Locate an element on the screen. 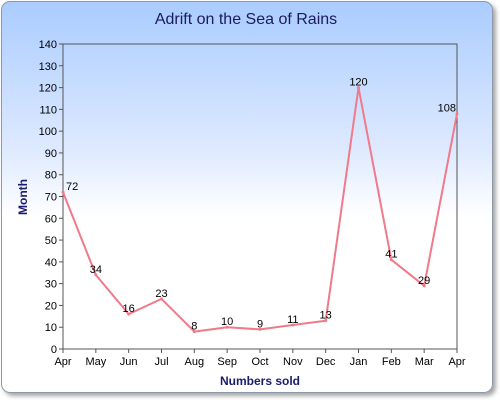  data-label: 13 is located at coordinates (326, 316).